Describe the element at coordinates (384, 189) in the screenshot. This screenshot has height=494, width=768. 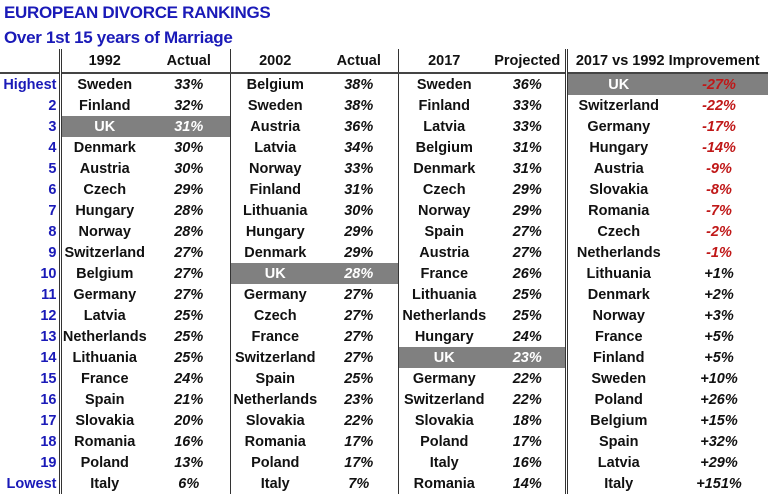
I see `table-row: 6 Czech 29% Finland 31% Czech 29% Slovakia -8%` at that location.